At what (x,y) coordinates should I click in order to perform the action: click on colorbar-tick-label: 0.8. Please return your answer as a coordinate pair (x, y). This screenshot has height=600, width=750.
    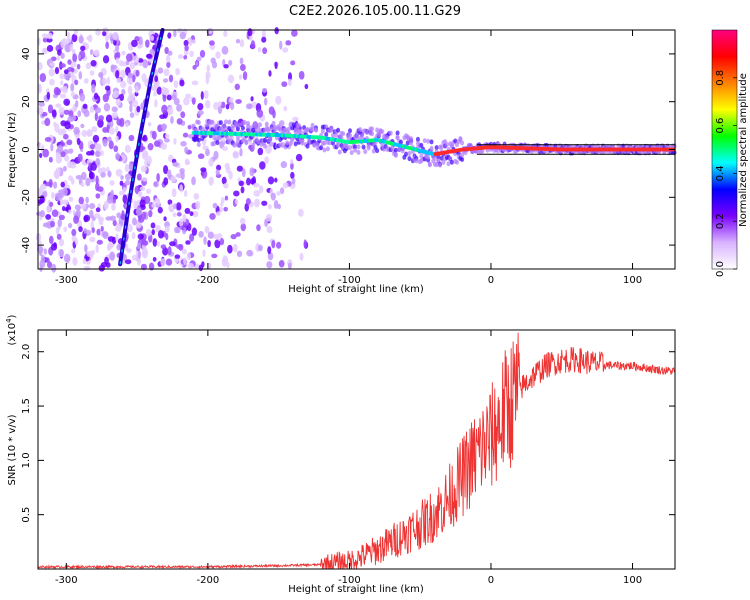
    Looking at the image, I should click on (720, 78).